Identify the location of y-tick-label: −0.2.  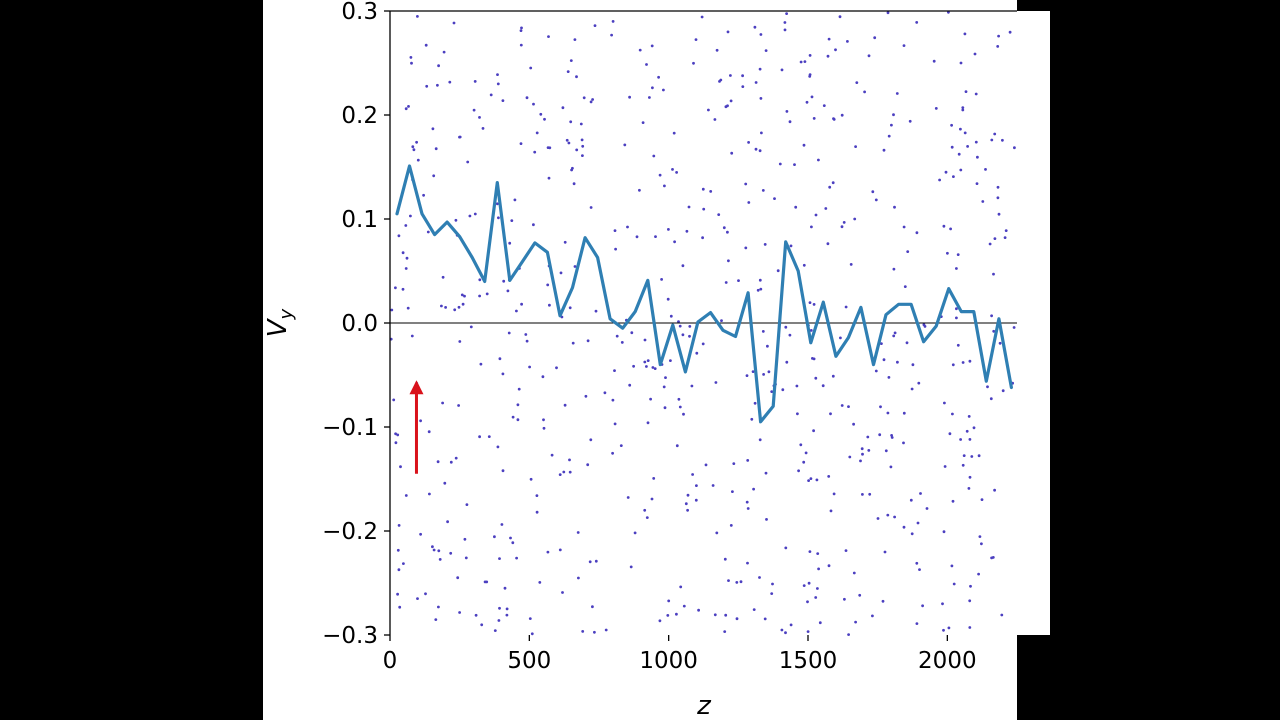
(350, 532).